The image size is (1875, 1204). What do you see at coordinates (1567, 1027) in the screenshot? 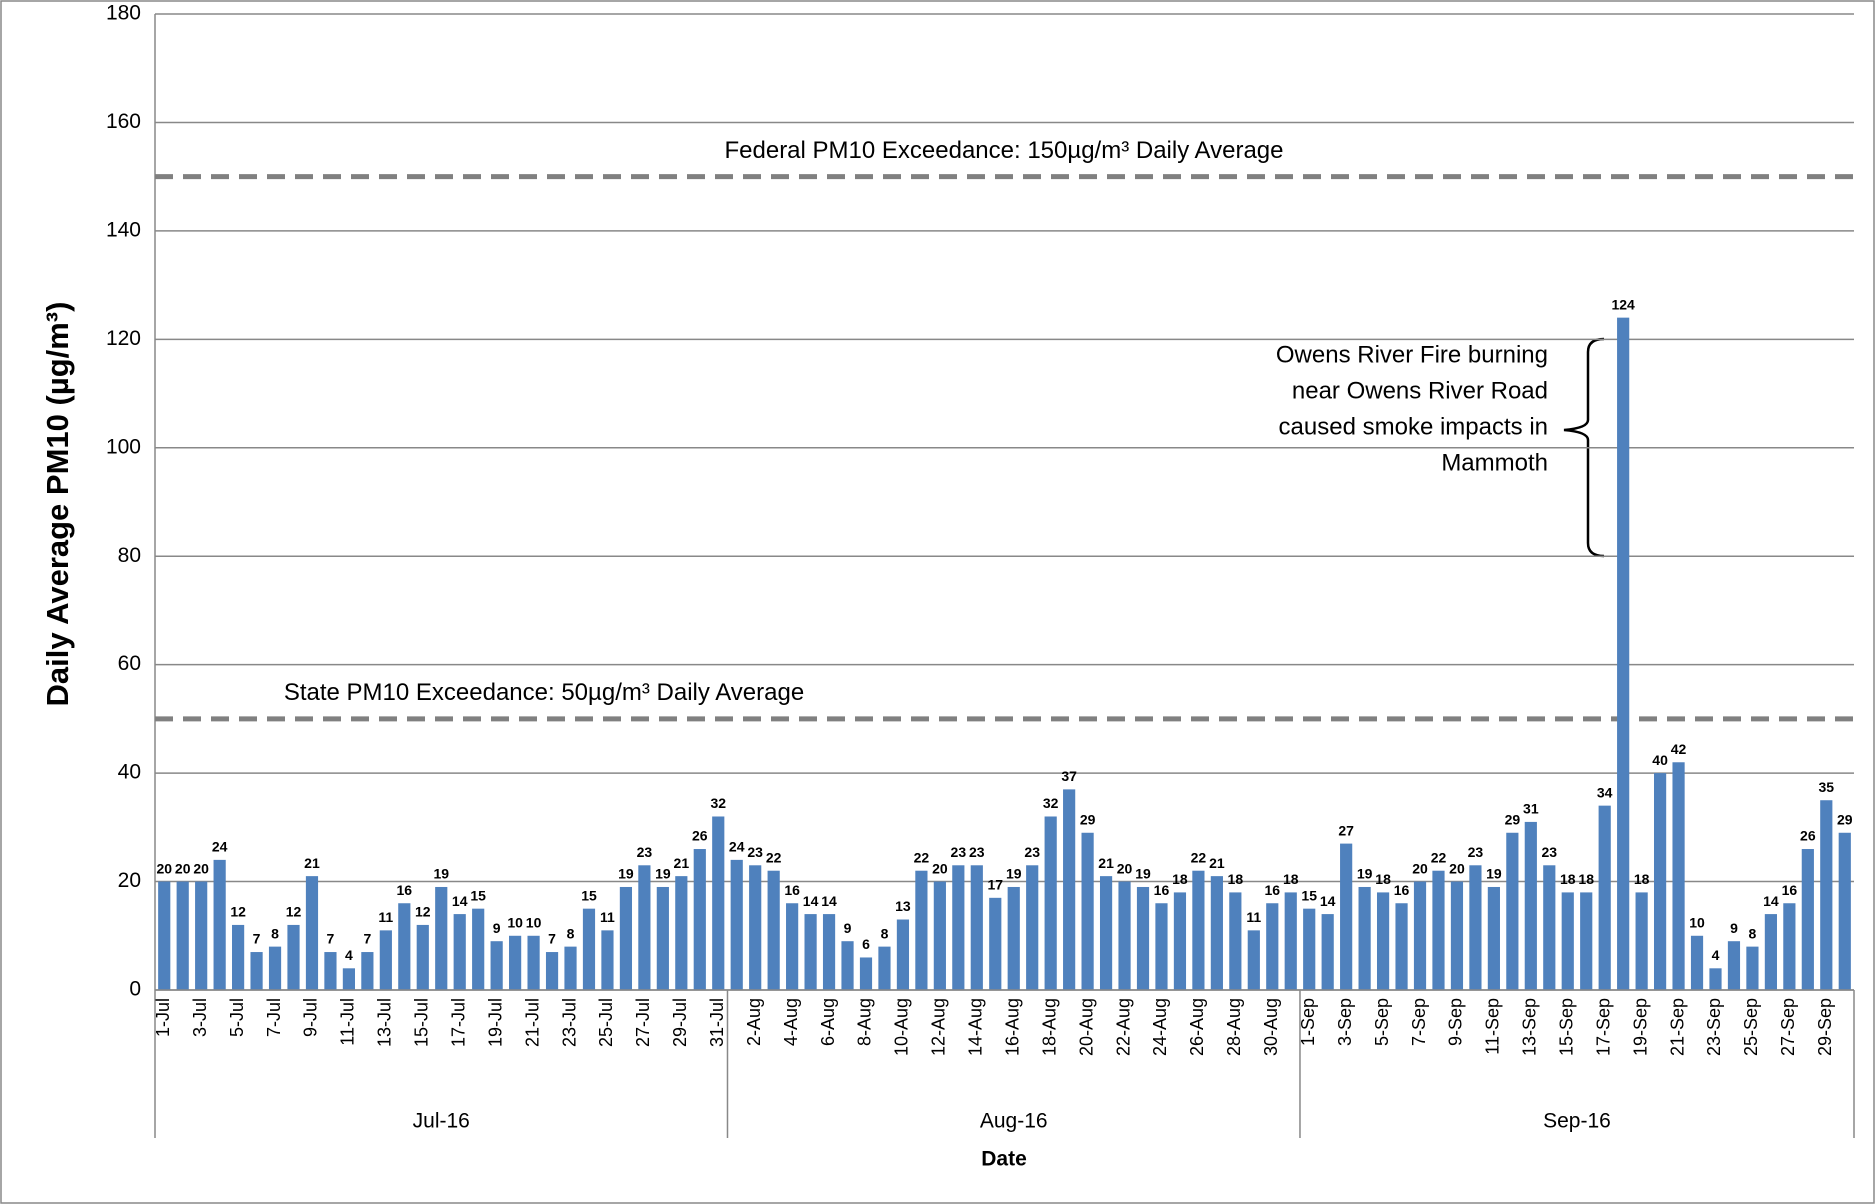
I see `x-tick-label: 15-Sep` at bounding box center [1567, 1027].